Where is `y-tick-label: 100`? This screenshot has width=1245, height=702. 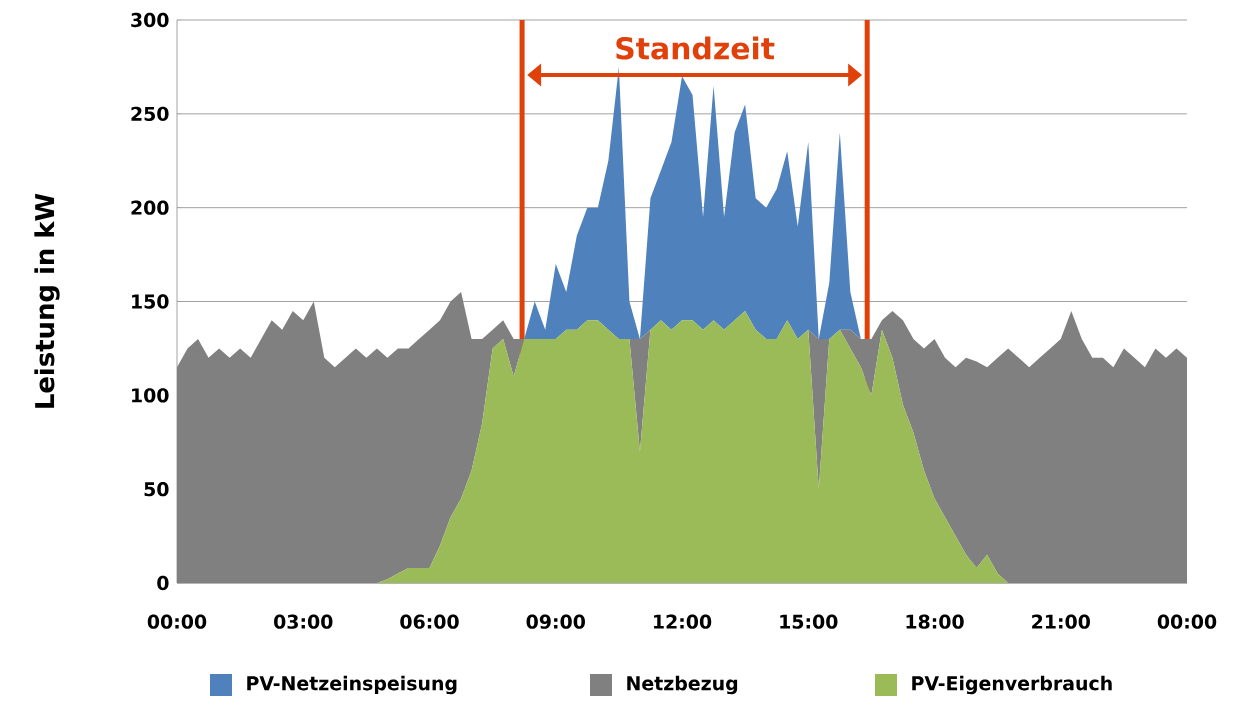
y-tick-label: 100 is located at coordinates (150, 395).